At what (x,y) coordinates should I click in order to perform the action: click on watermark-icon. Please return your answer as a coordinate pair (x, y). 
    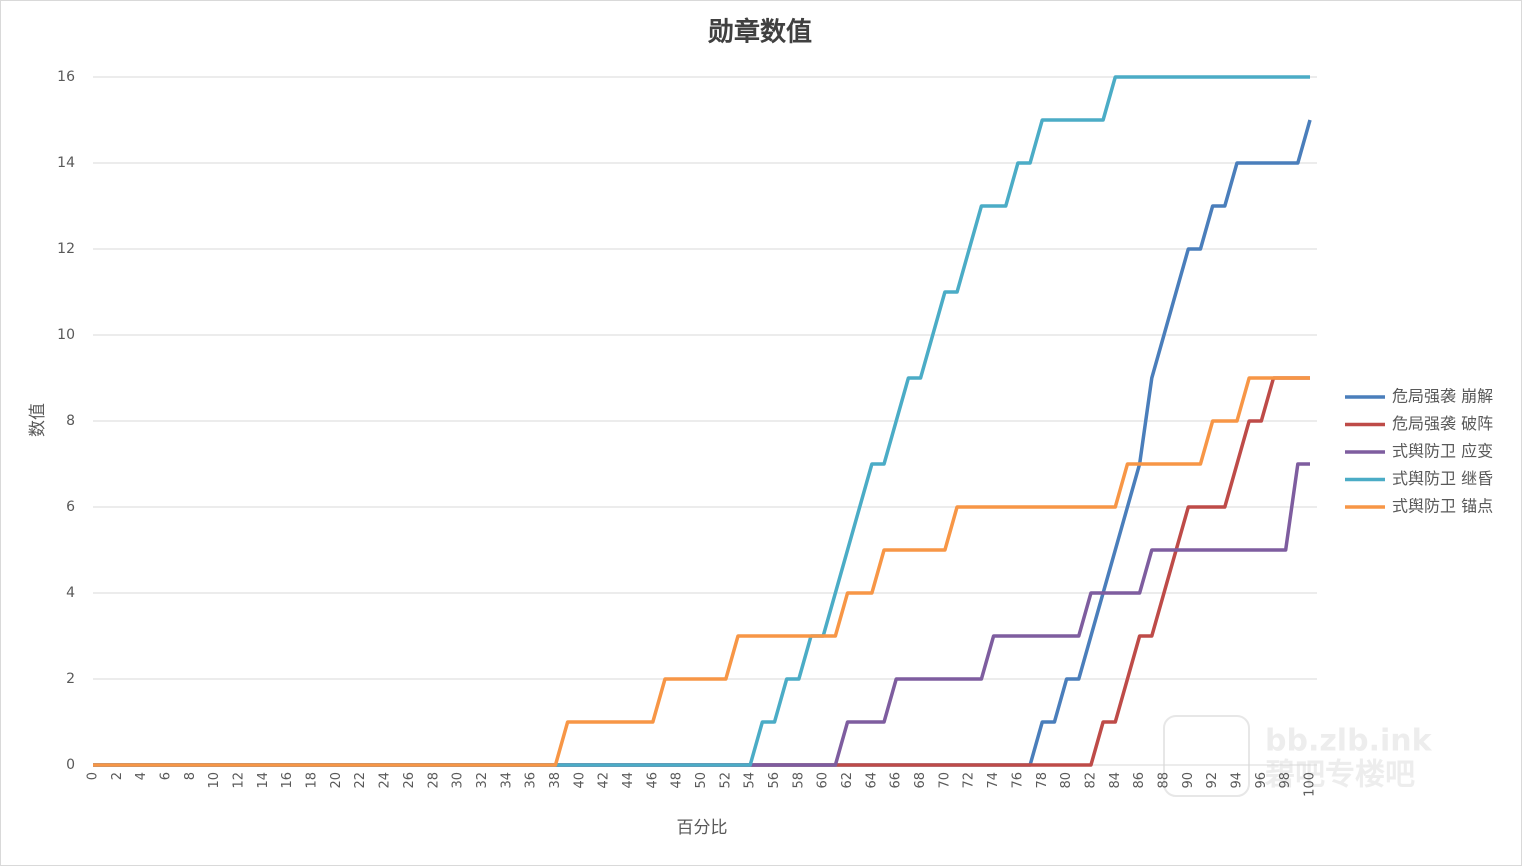
    Looking at the image, I should click on (1206, 756).